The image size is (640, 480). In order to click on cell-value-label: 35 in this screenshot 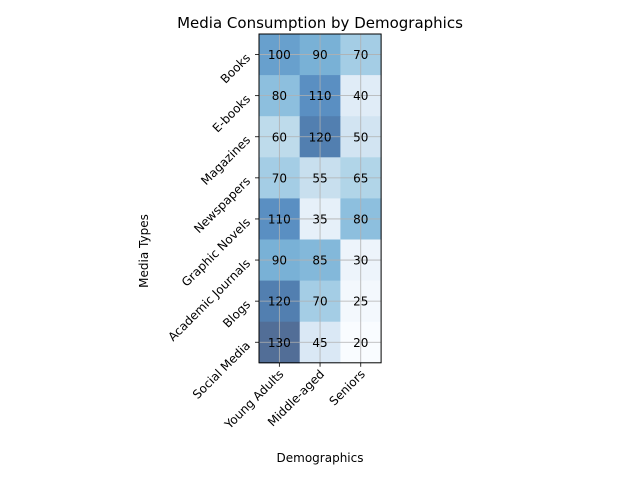, I will do `click(319, 219)`.